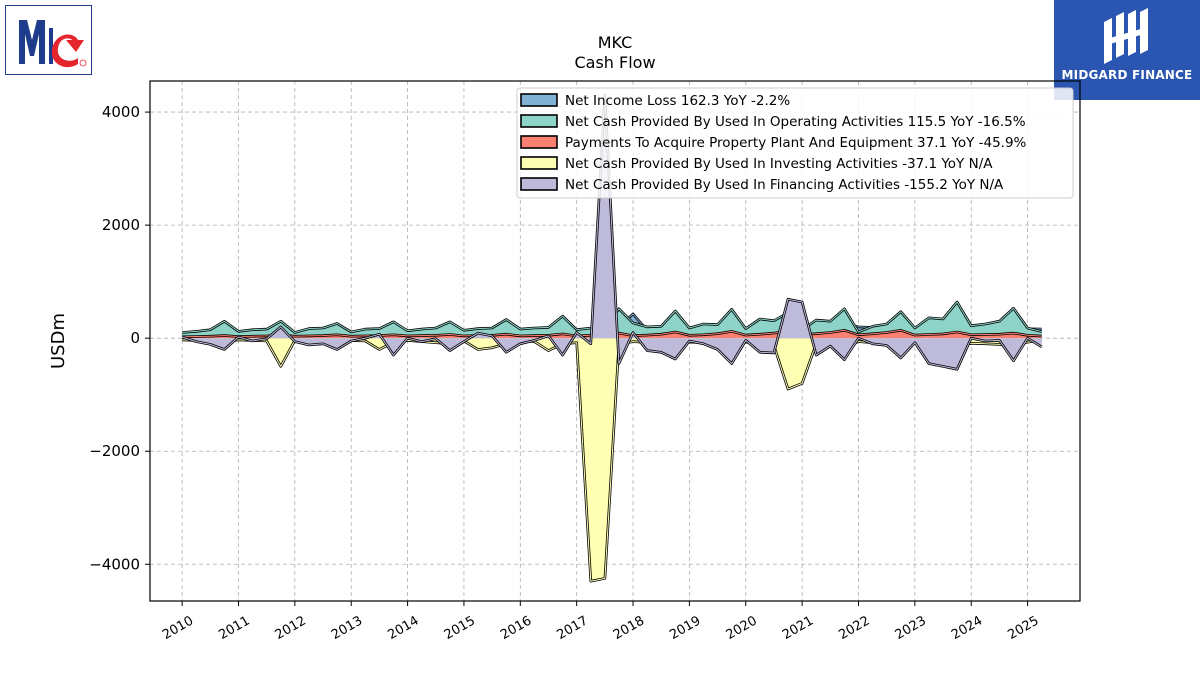 The image size is (1200, 675). Describe the element at coordinates (742, 628) in the screenshot. I see `x-tick-label: 2020` at that location.